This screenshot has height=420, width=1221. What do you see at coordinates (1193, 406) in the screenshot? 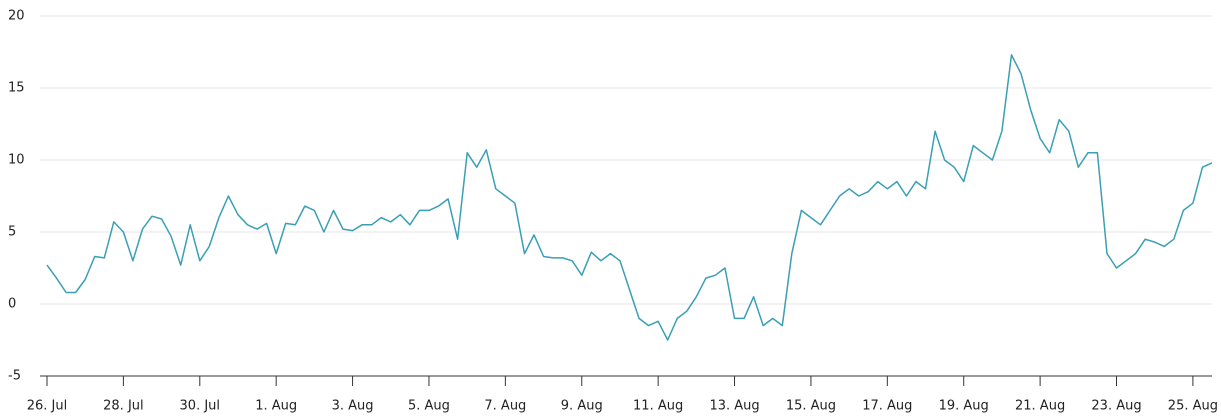
I see `x-tick-label: 25. Aug` at bounding box center [1193, 406].